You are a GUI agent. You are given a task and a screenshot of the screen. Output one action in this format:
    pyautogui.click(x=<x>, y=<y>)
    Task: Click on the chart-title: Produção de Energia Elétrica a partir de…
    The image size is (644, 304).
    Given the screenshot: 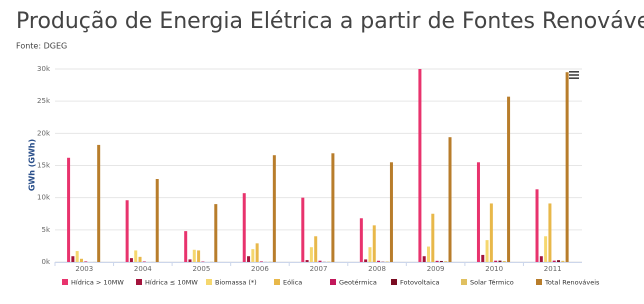 What is the action you would take?
    pyautogui.click(x=330, y=21)
    